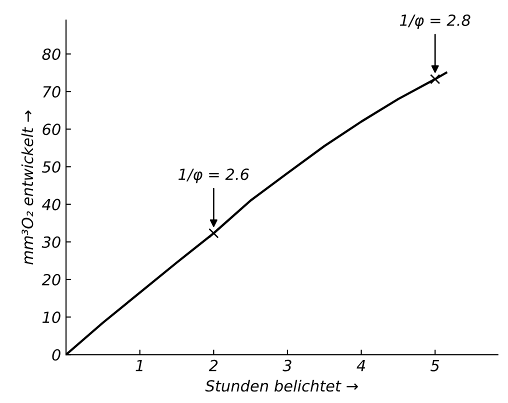  I want to click on x-axis-title: Stunden belichtet →, so click(281, 386).